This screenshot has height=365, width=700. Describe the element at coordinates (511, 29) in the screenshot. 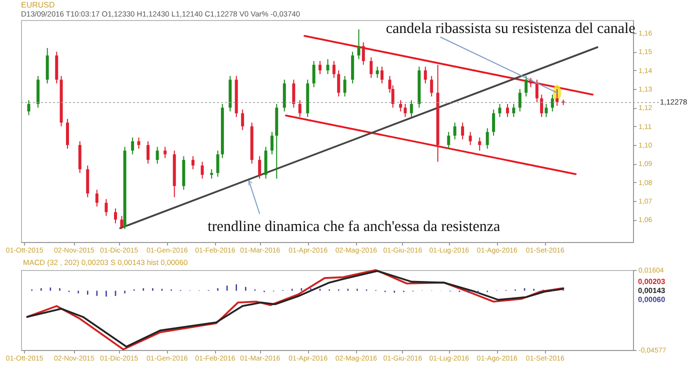

I see `annotation: candela ribassista su resistenza del canale` at that location.